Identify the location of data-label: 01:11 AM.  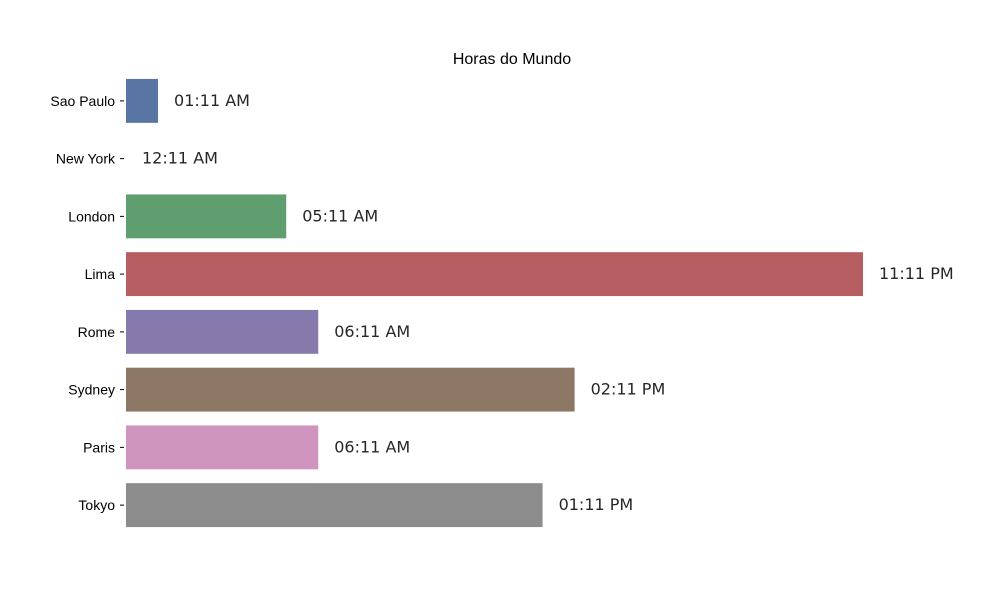
(212, 100).